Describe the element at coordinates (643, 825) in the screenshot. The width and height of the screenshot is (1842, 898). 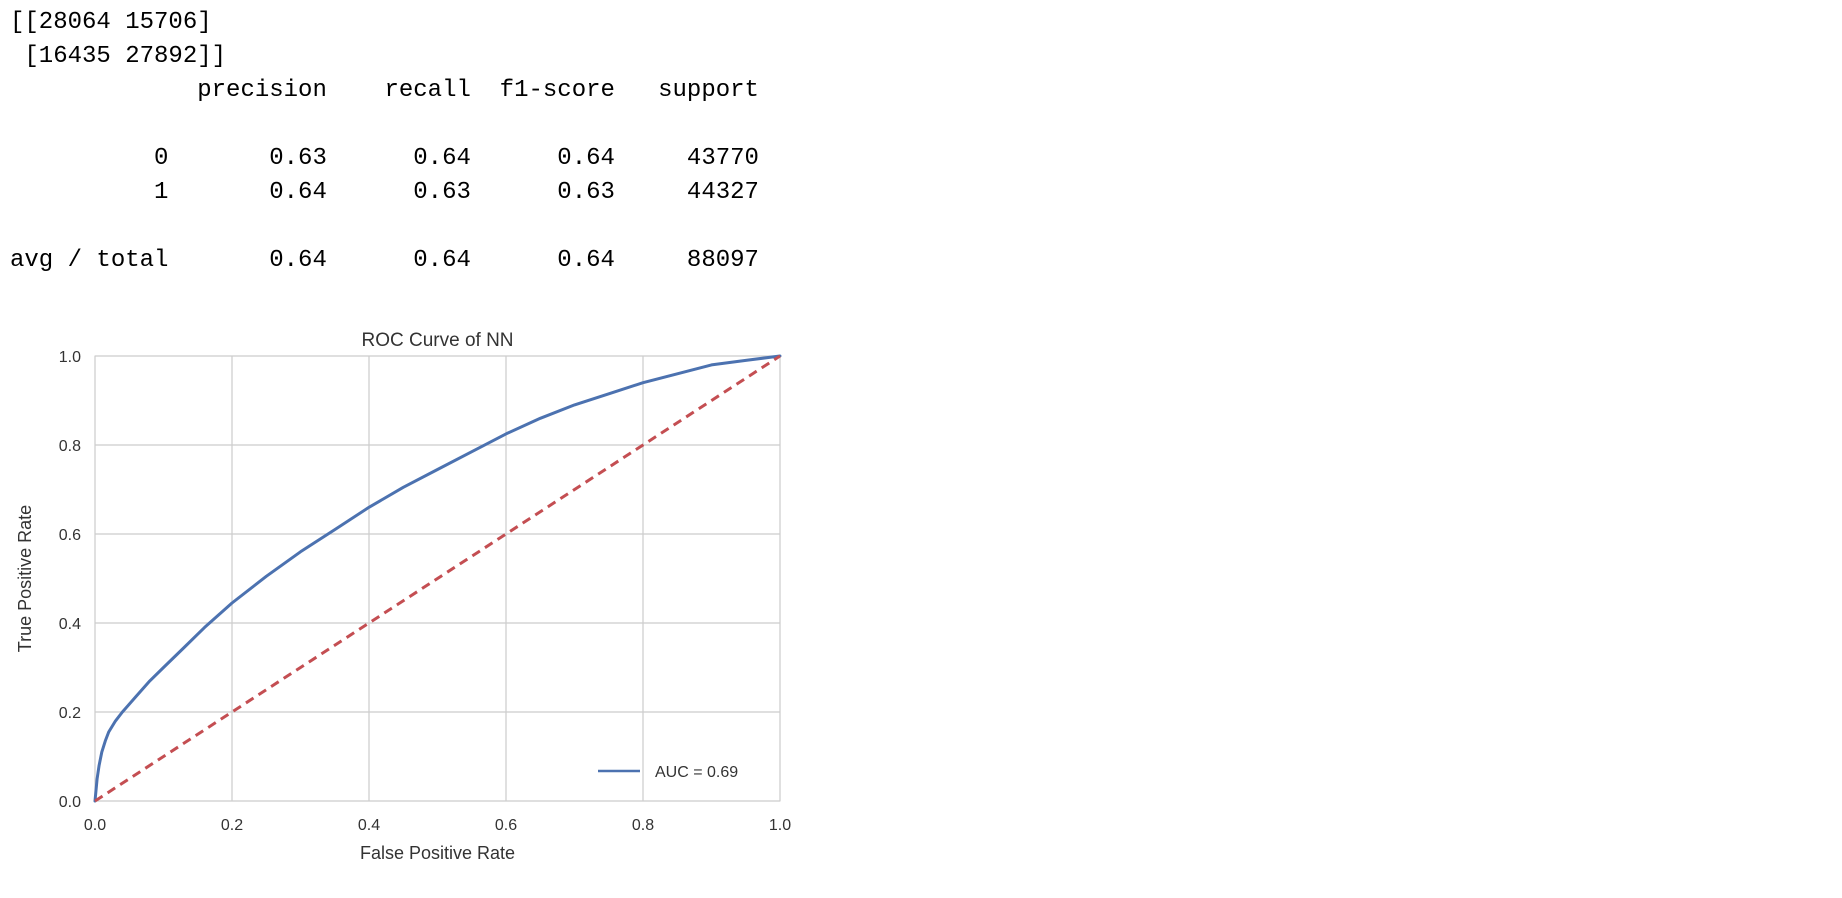
I see `x-tick-label: 0.8` at that location.